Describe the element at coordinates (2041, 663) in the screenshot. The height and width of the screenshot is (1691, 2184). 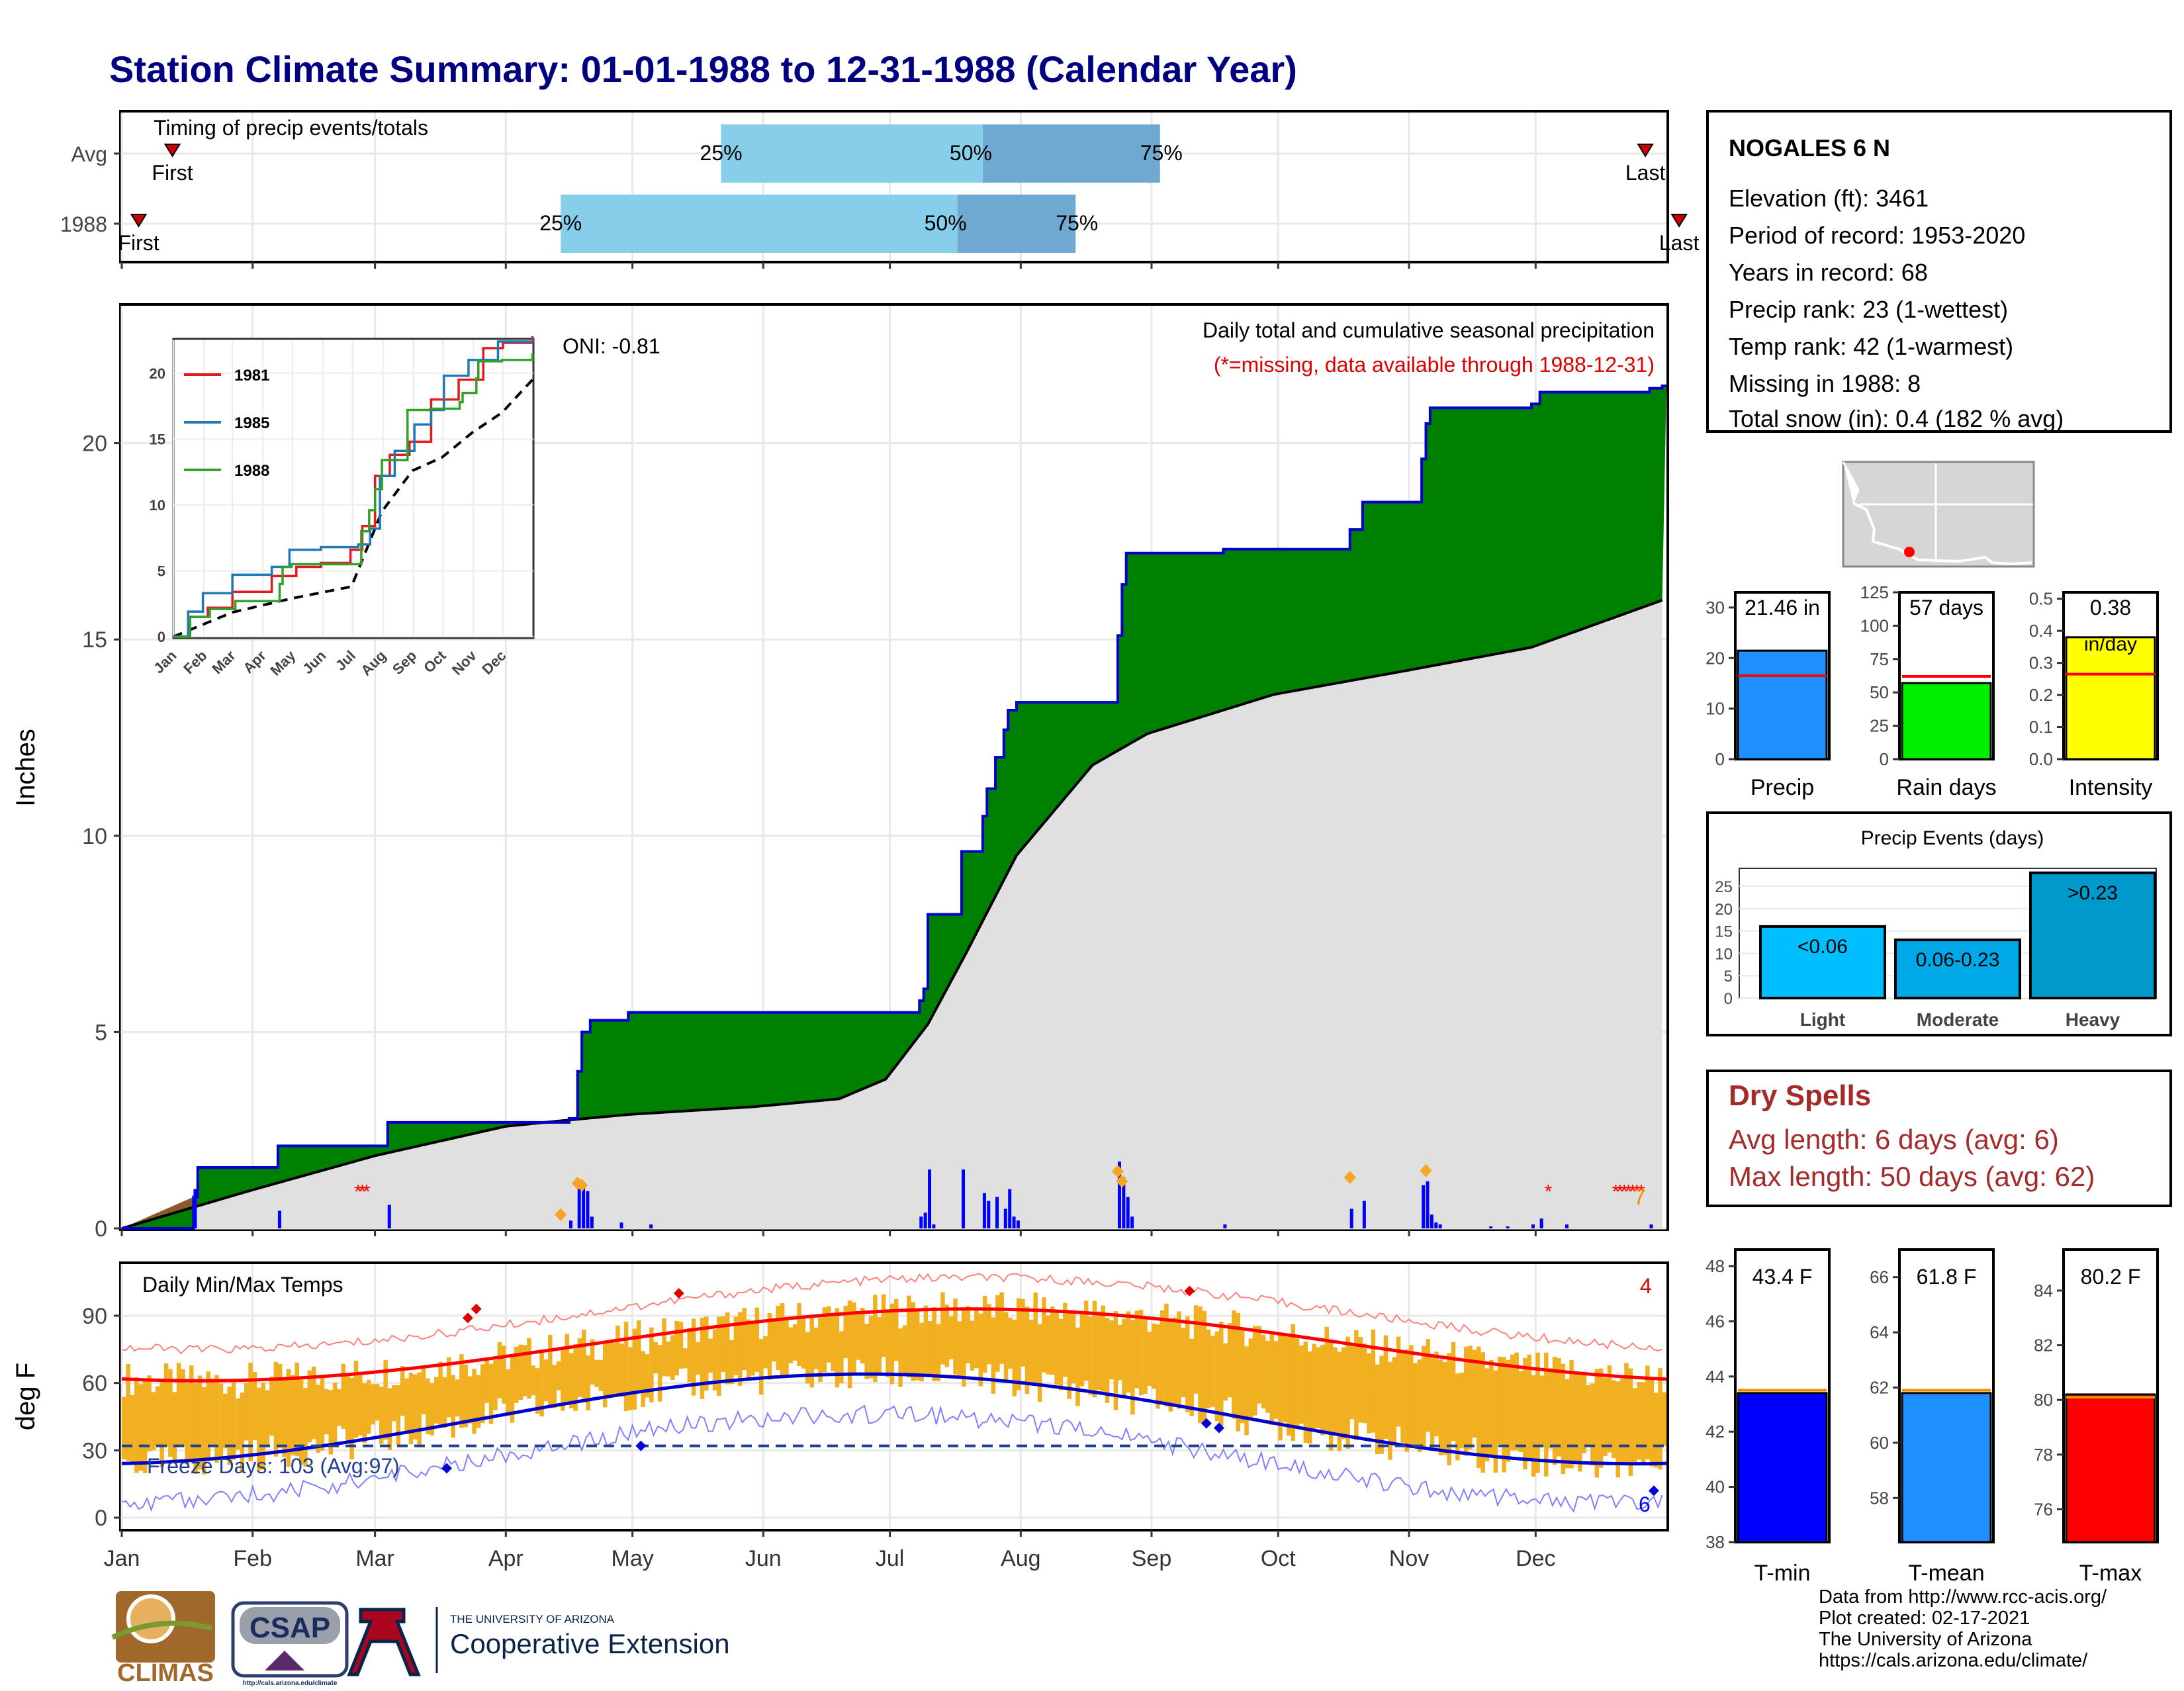
I see `summary-ytick-label: 0.3` at that location.